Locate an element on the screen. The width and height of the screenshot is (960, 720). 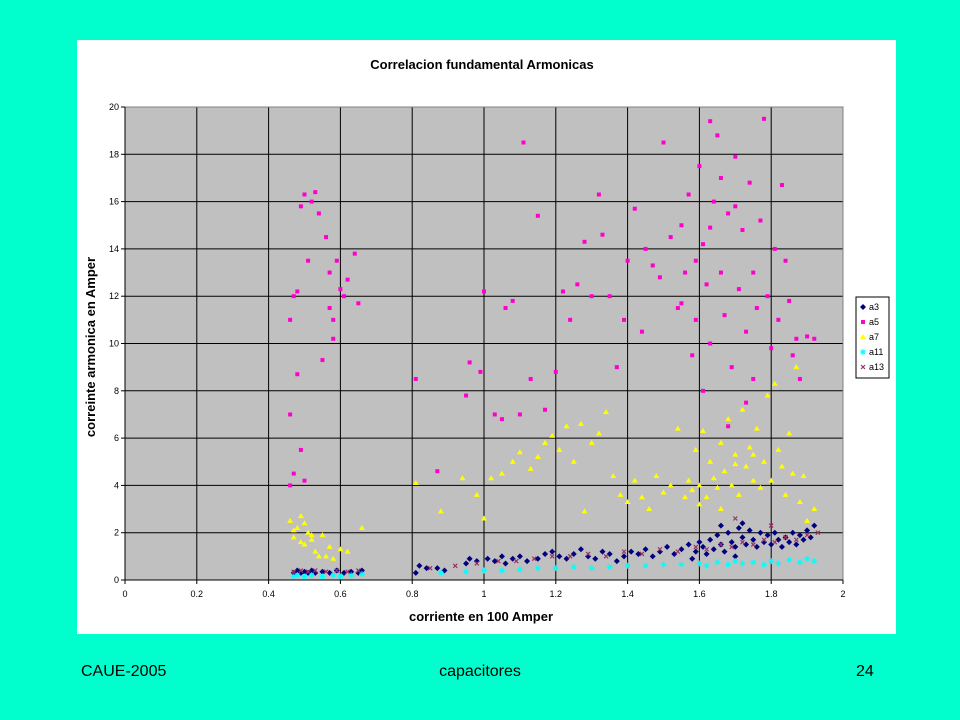
legend-marker-a11 is located at coordinates (863, 352).